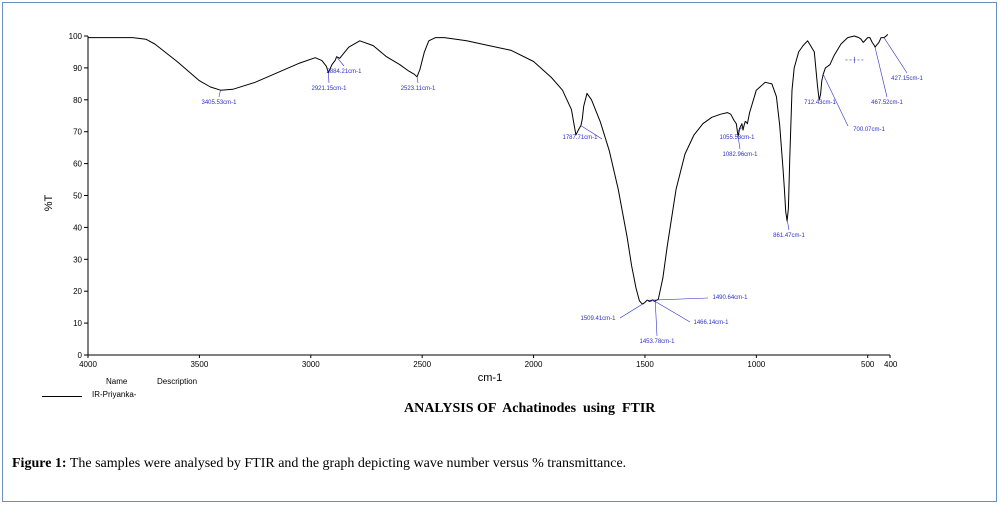  What do you see at coordinates (311, 364) in the screenshot?
I see `x-tick-label: 3000` at bounding box center [311, 364].